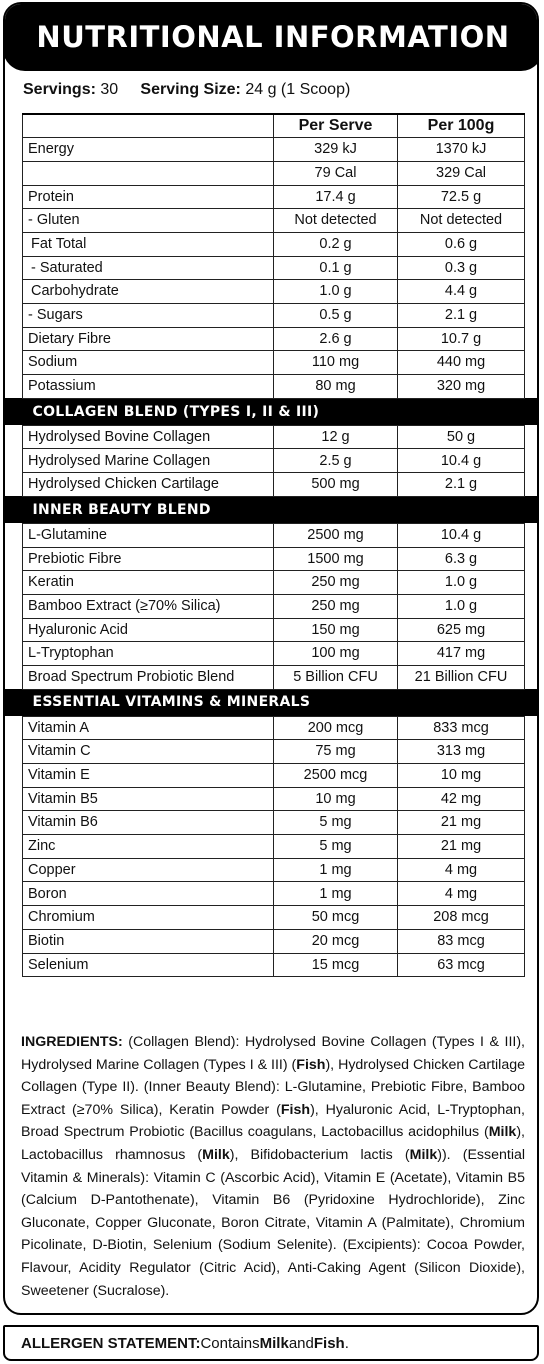 This screenshot has width=544, height=1364. Describe the element at coordinates (461, 484) in the screenshot. I see `row-per-100g: 2.1 g` at that location.